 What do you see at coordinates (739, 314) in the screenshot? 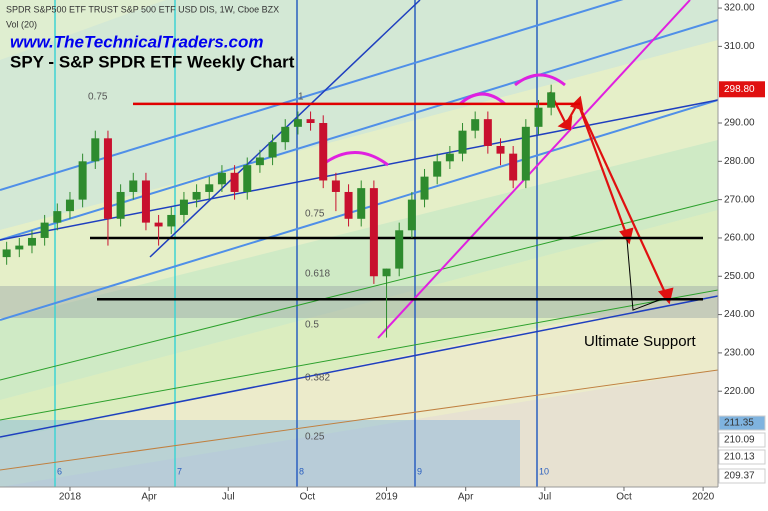
I see `y-tick-label: 240.00` at bounding box center [739, 314].